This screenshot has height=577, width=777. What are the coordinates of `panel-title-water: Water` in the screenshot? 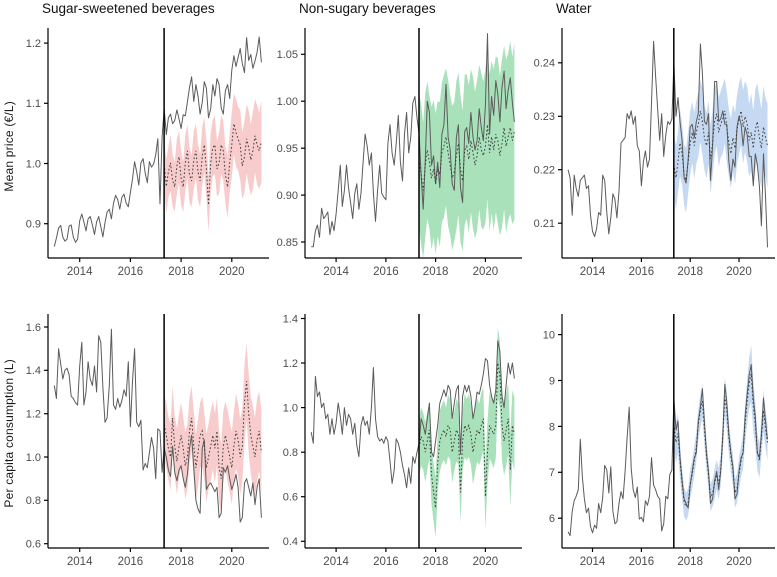 It's located at (574, 8).